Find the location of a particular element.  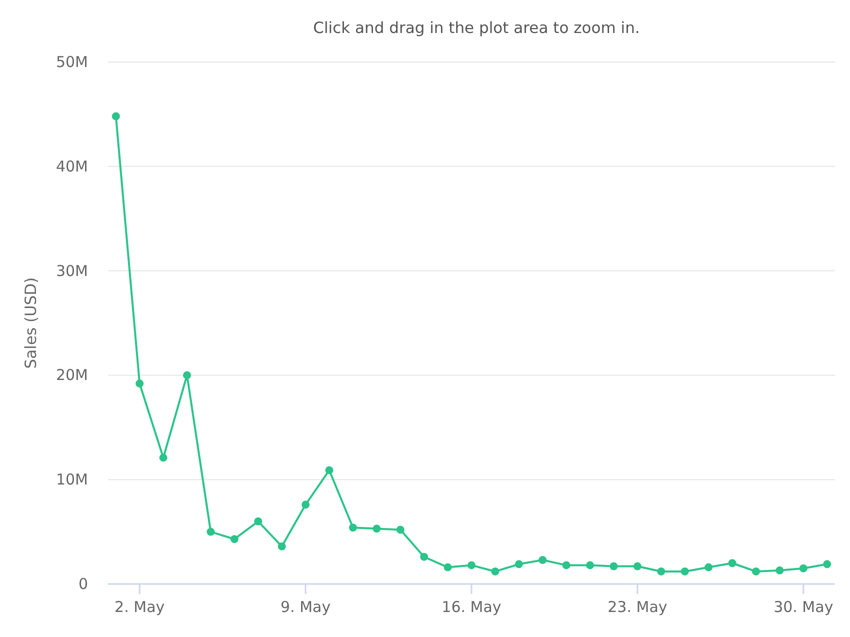

x-tick-label: 16. May is located at coordinates (472, 607).